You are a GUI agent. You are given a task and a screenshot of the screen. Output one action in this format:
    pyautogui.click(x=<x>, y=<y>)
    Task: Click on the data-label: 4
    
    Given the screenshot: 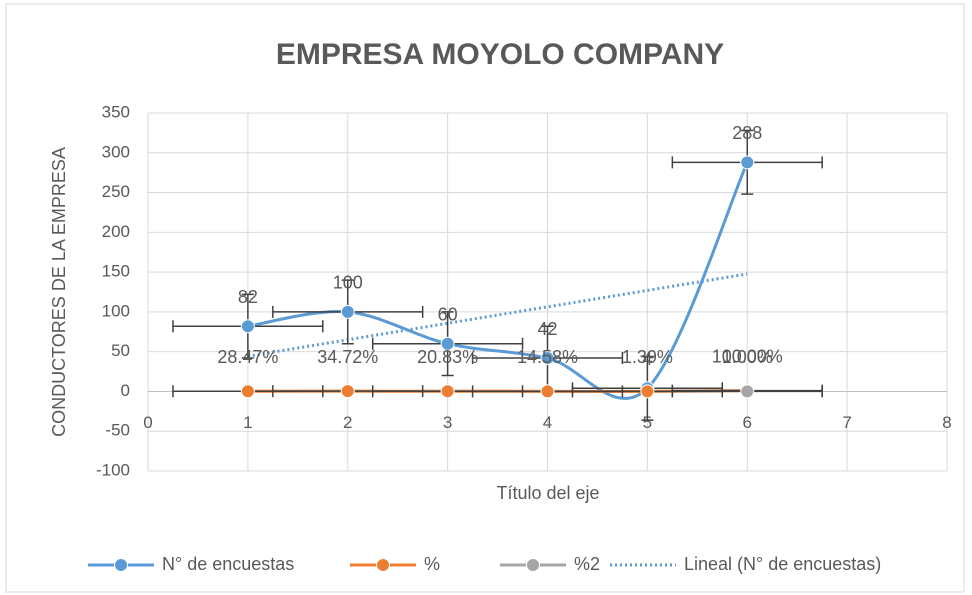 What is the action you would take?
    pyautogui.click(x=647, y=359)
    